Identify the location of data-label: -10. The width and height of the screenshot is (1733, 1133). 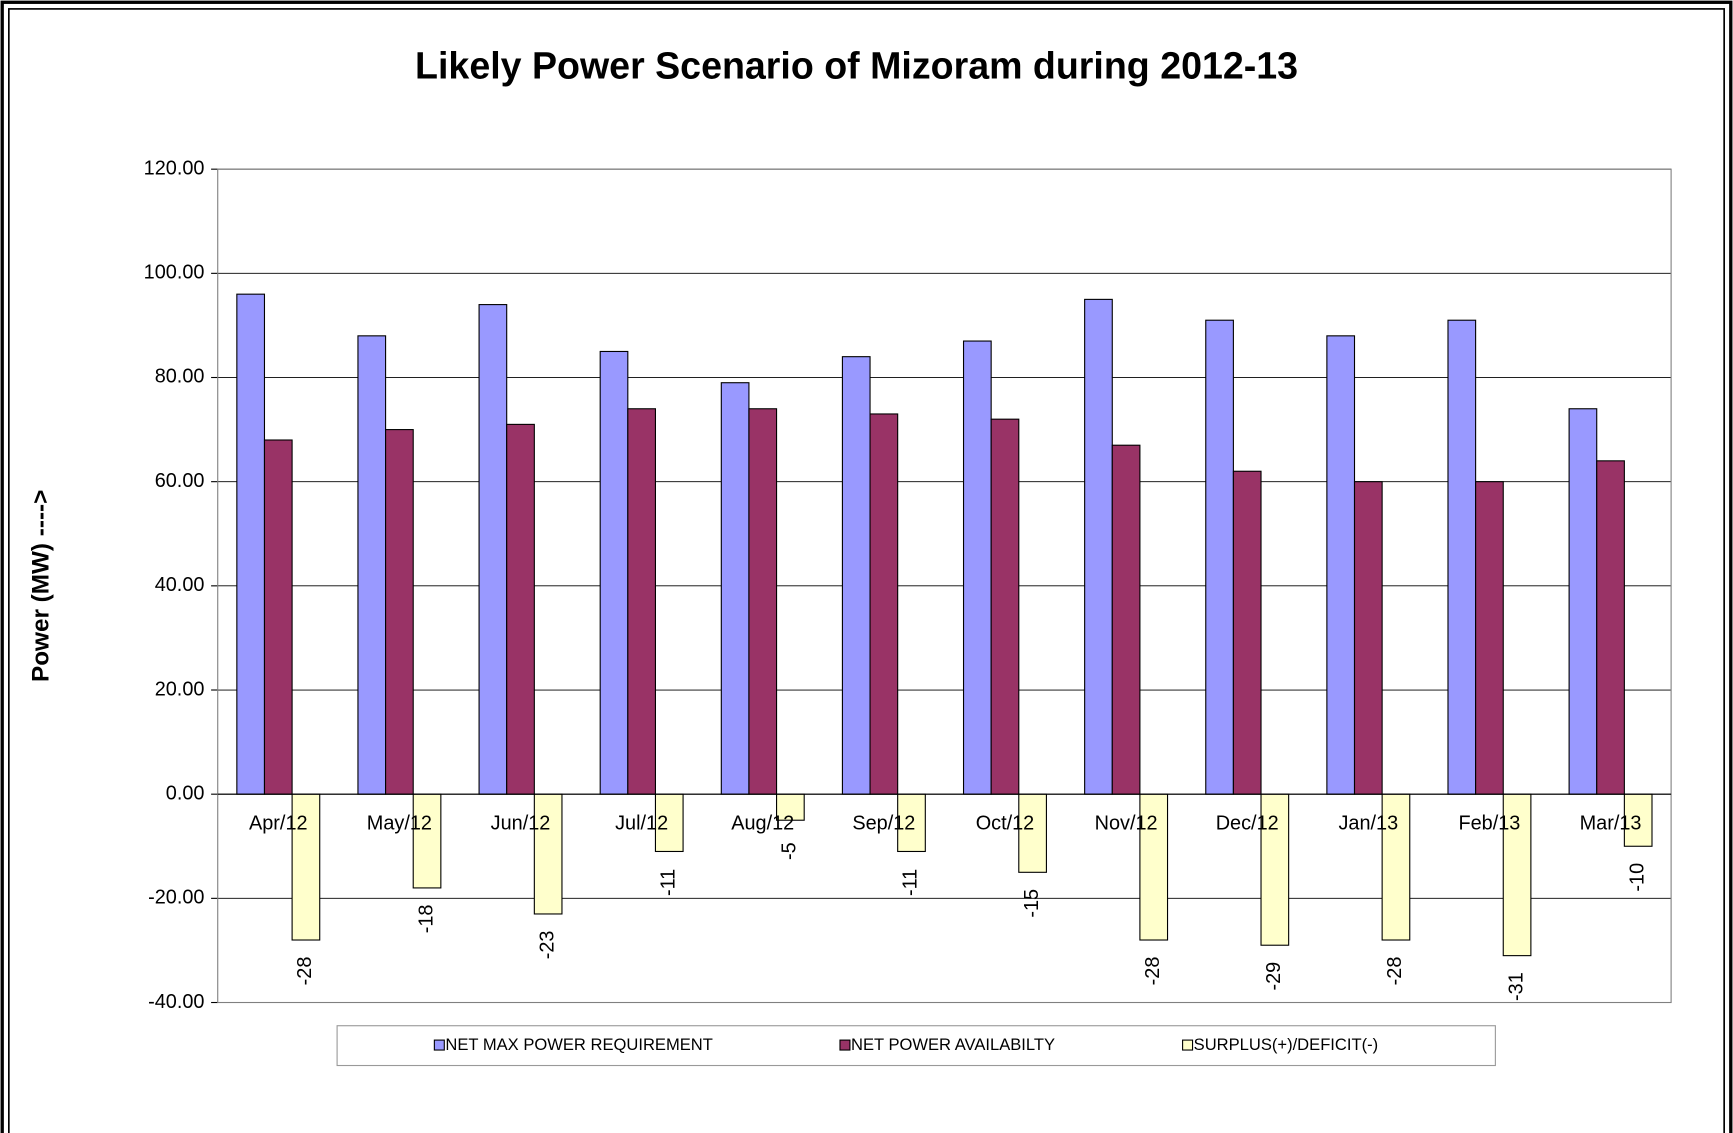
(1637, 877).